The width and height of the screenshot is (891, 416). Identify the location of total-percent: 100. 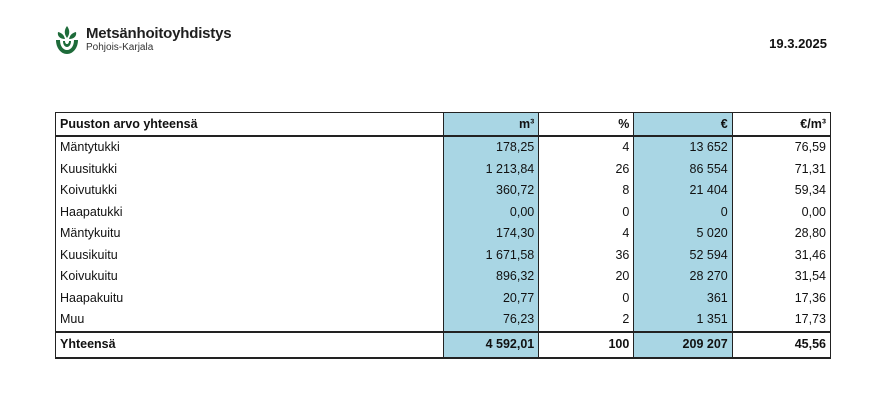
(586, 344).